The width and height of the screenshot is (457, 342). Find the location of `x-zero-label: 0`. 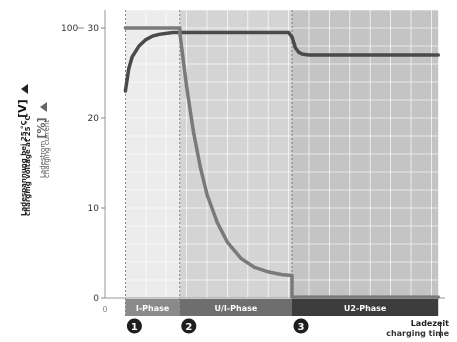

x-zero-label: 0 is located at coordinates (104, 309).